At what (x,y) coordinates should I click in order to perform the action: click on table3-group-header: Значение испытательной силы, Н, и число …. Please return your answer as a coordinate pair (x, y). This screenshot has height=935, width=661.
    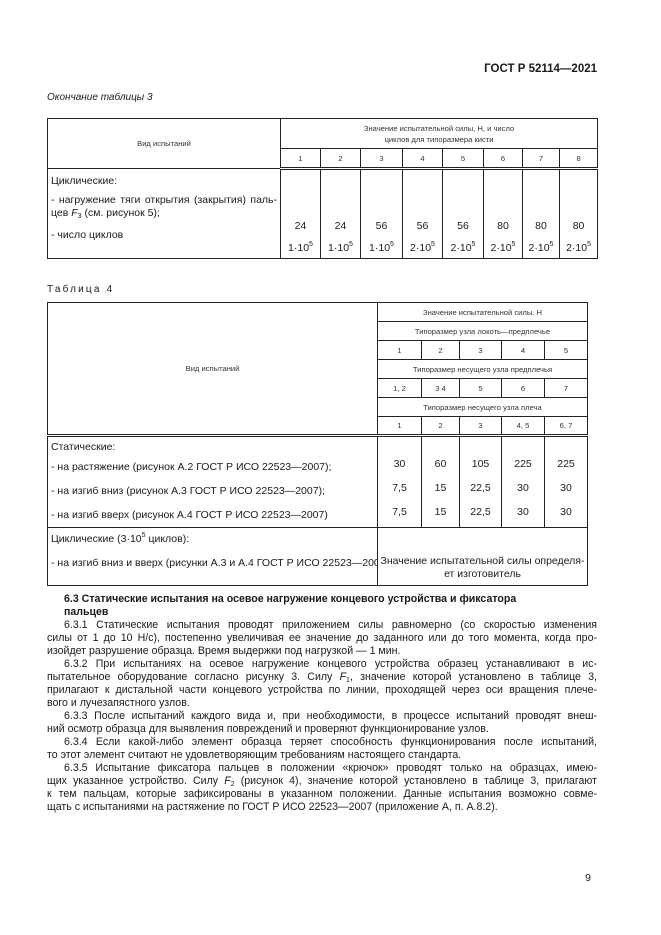
    Looking at the image, I should click on (439, 133).